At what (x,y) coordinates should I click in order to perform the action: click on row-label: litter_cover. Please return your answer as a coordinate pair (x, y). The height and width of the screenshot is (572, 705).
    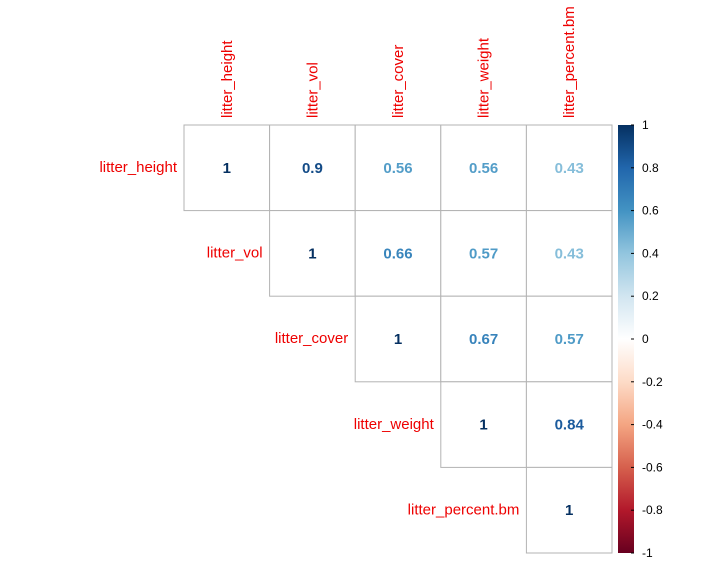
    Looking at the image, I should click on (311, 338).